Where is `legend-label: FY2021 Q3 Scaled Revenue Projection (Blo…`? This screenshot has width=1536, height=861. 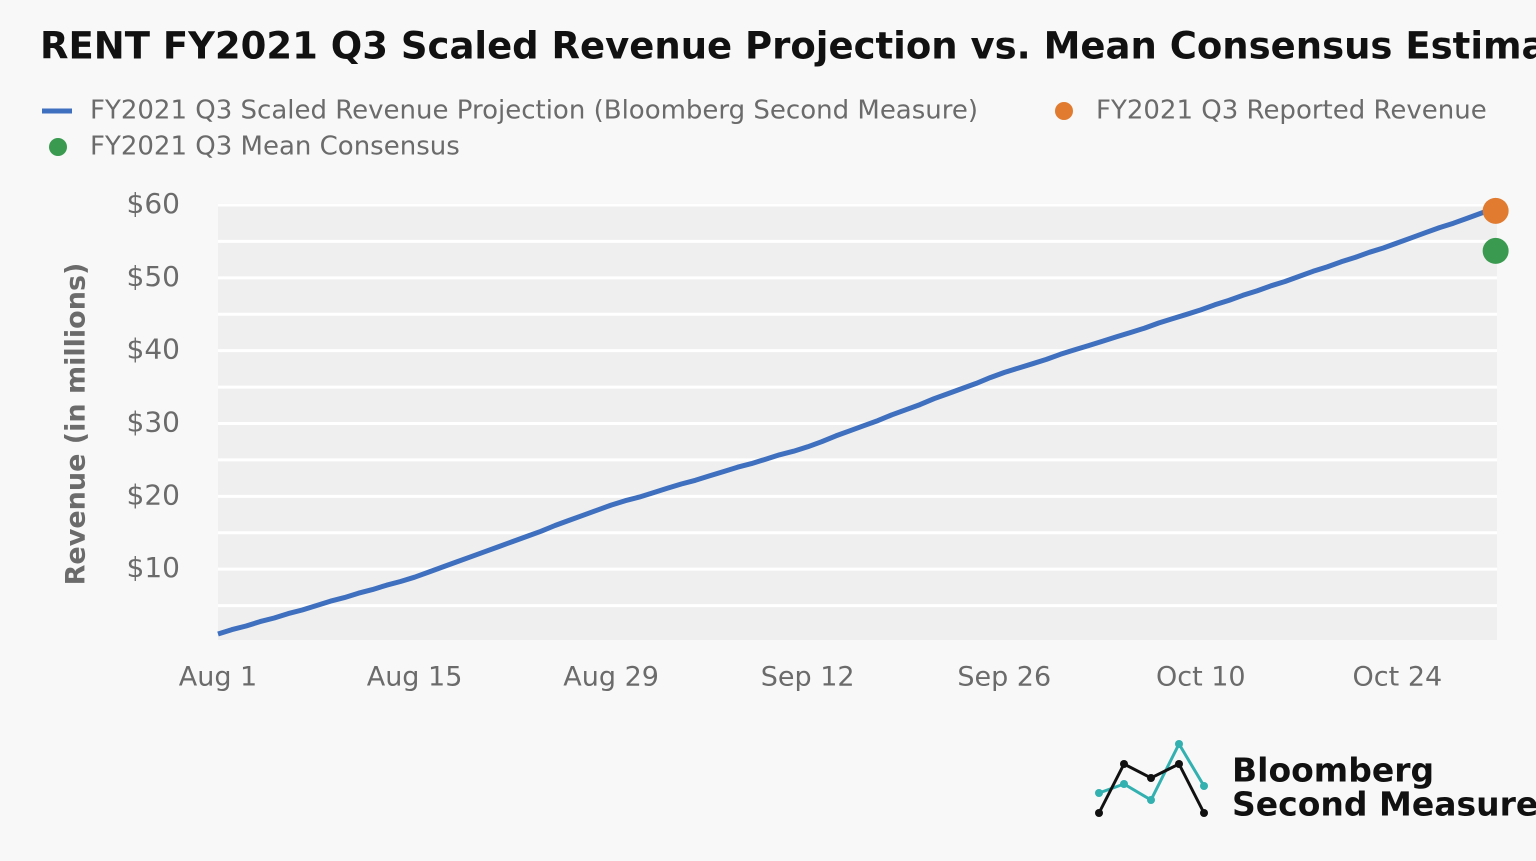 legend-label: FY2021 Q3 Scaled Revenue Projection (Blo… is located at coordinates (534, 111).